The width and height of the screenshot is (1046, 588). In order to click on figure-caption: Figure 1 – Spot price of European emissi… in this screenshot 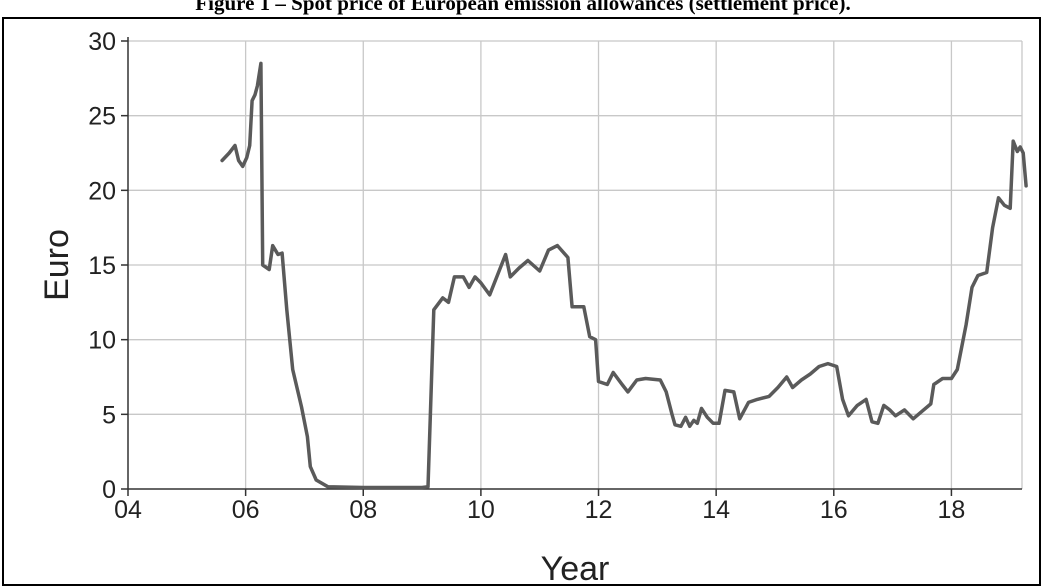, I will do `click(523, 7)`.